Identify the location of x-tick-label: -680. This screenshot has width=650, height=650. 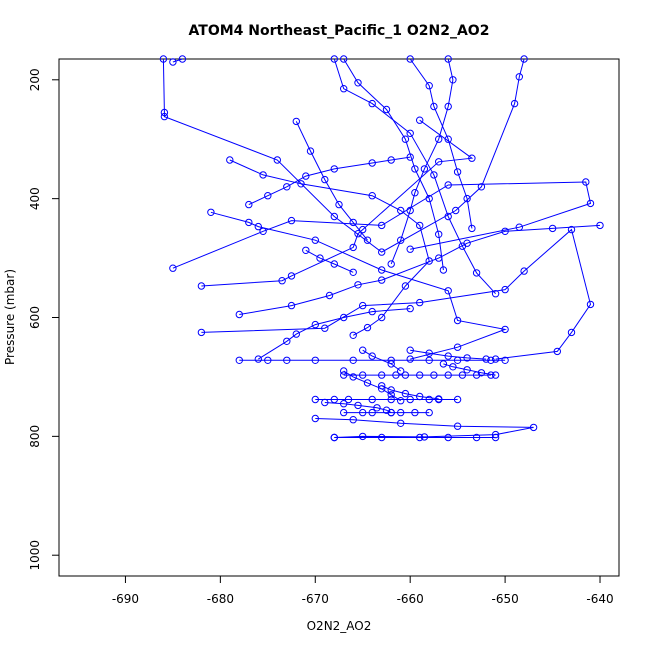
(220, 599).